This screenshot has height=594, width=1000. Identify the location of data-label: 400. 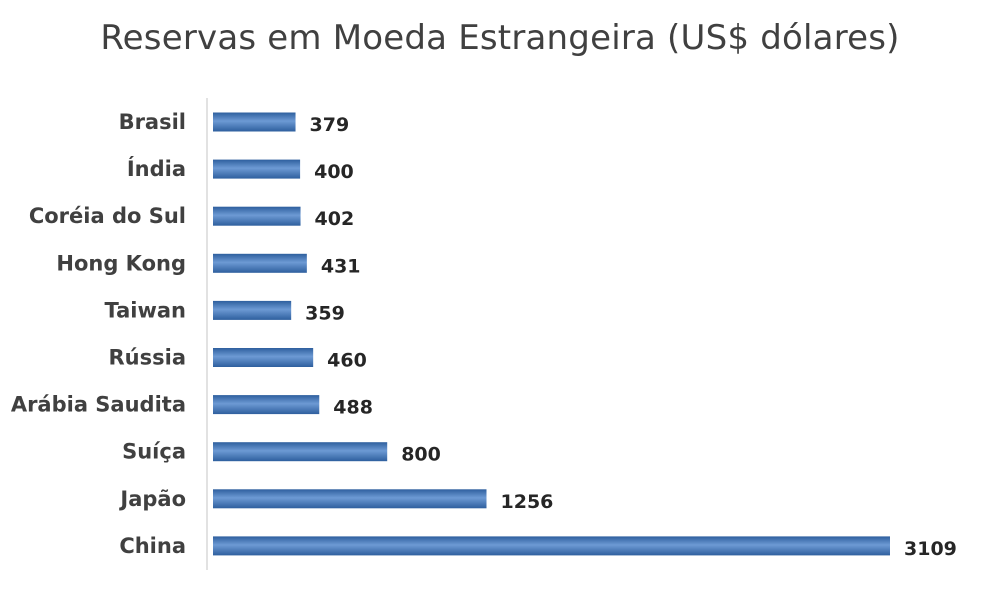
(334, 172).